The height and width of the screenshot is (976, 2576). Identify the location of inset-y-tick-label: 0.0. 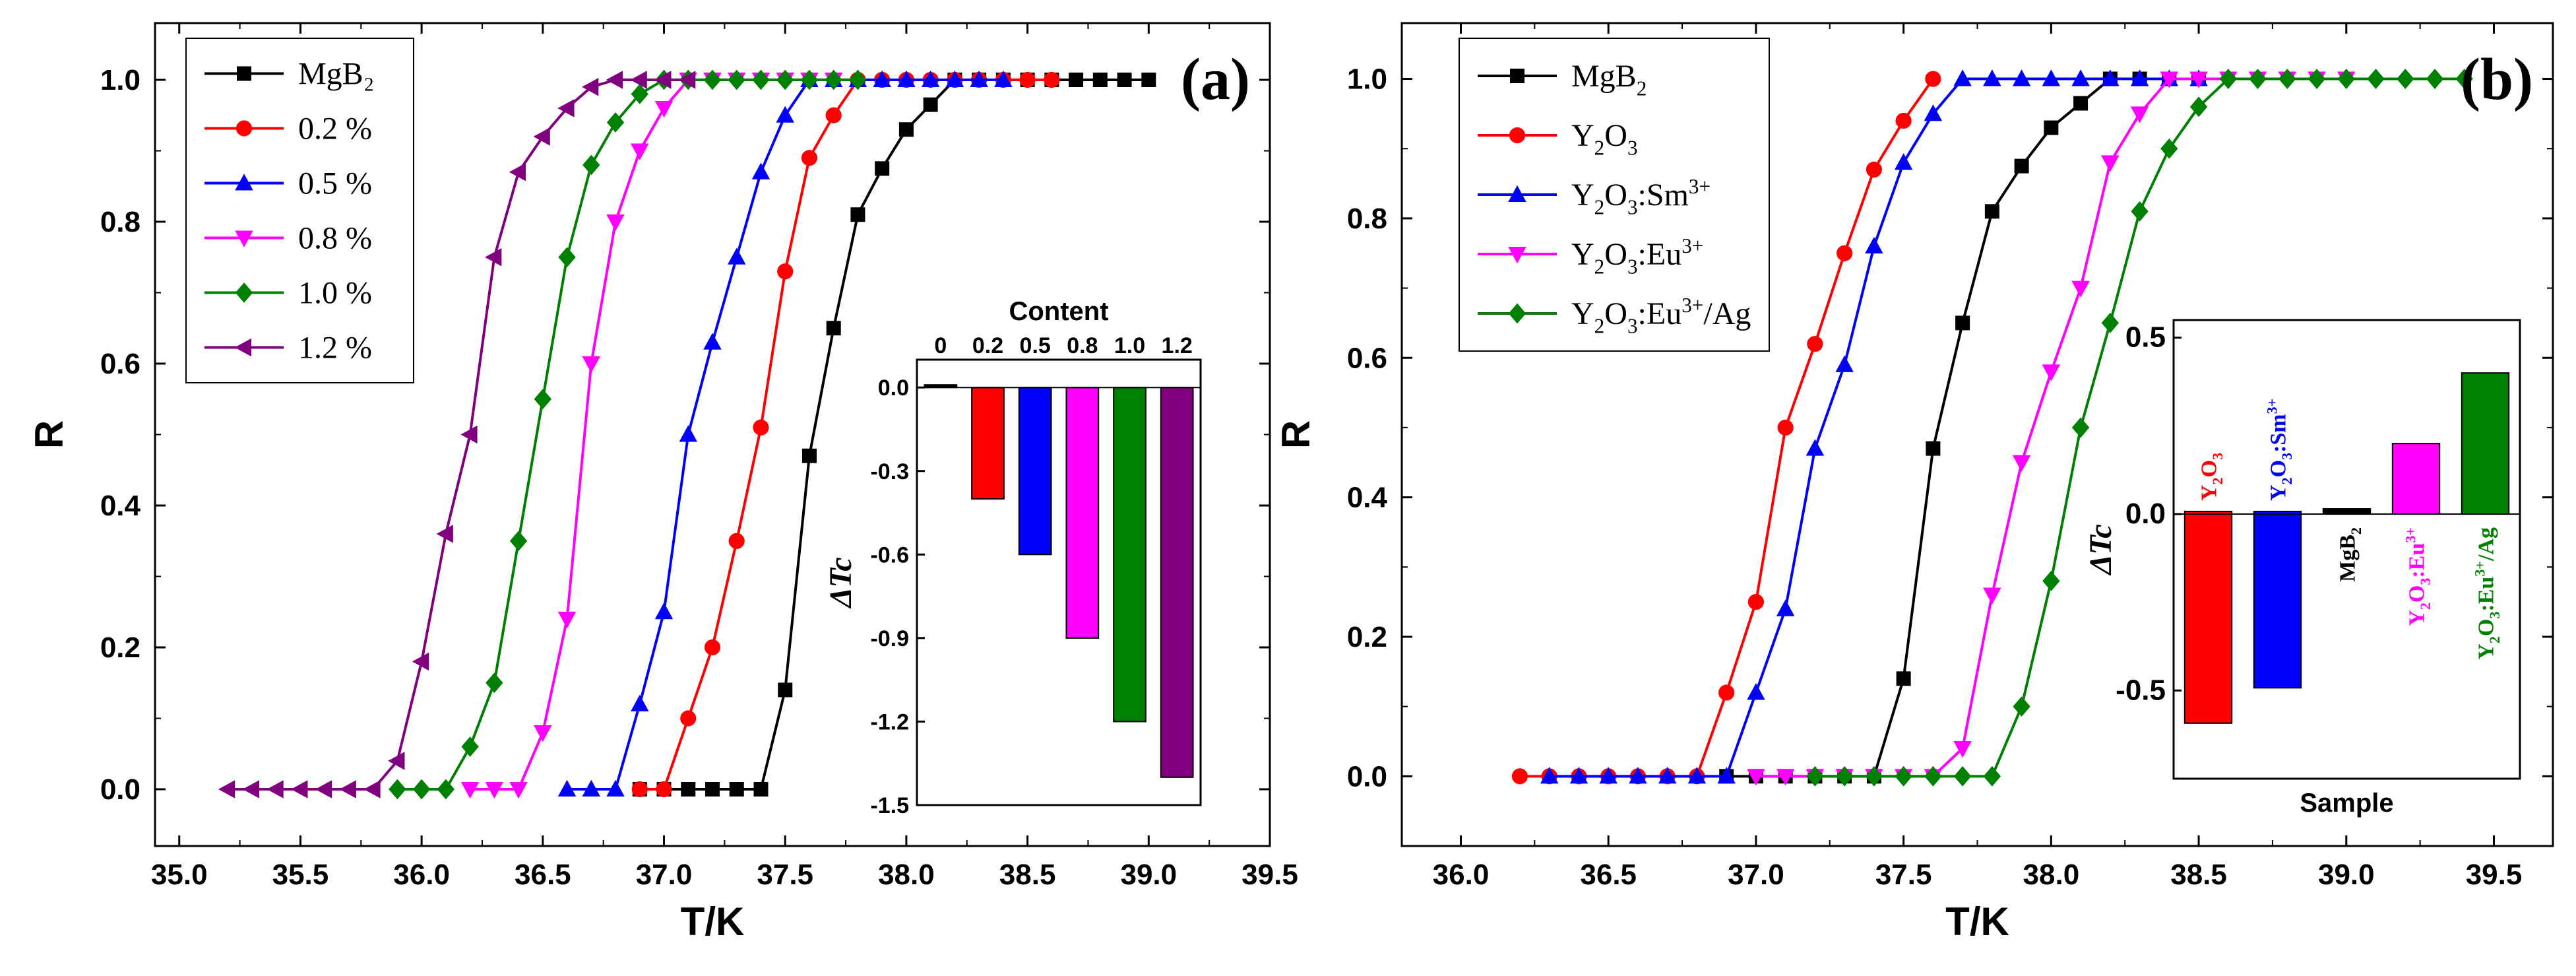
(894, 388).